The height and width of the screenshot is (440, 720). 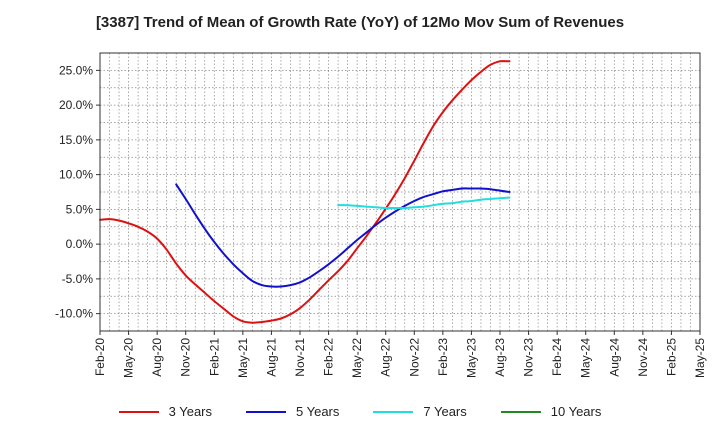 I want to click on x-tick-label: Nov-22, so click(x=414, y=357).